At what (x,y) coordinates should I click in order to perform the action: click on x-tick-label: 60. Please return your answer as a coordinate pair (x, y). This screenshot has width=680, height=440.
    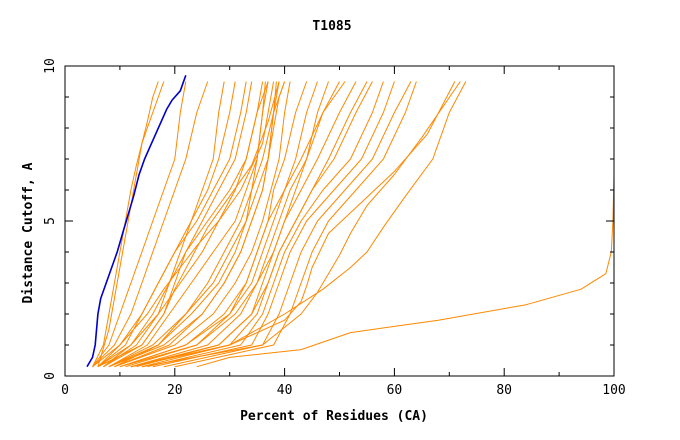
    Looking at the image, I should click on (395, 390).